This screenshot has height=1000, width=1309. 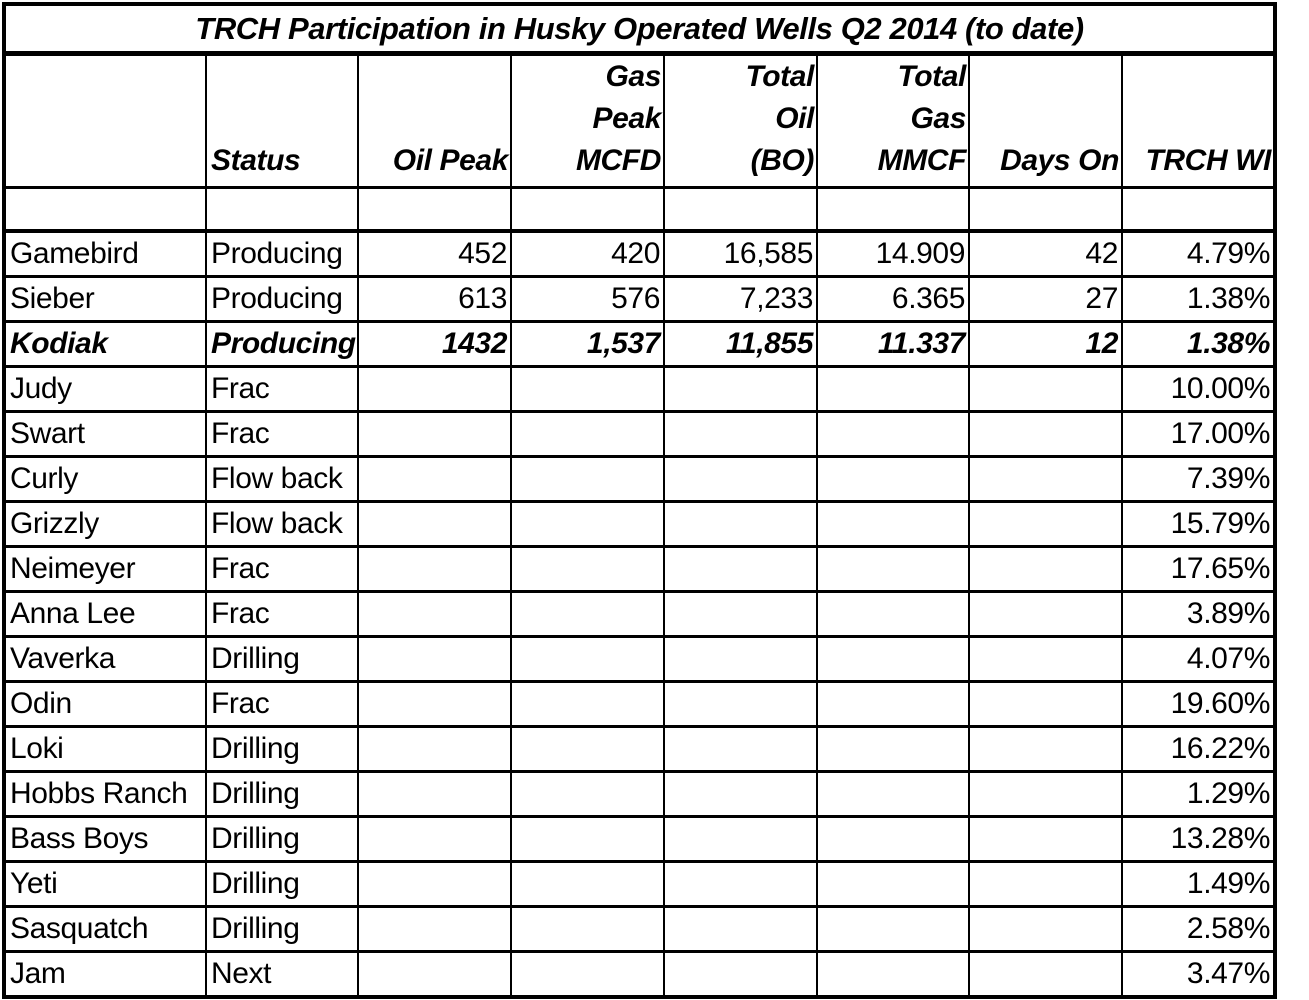 I want to click on cell-trch-wi: 4.79%, so click(x=1198, y=253).